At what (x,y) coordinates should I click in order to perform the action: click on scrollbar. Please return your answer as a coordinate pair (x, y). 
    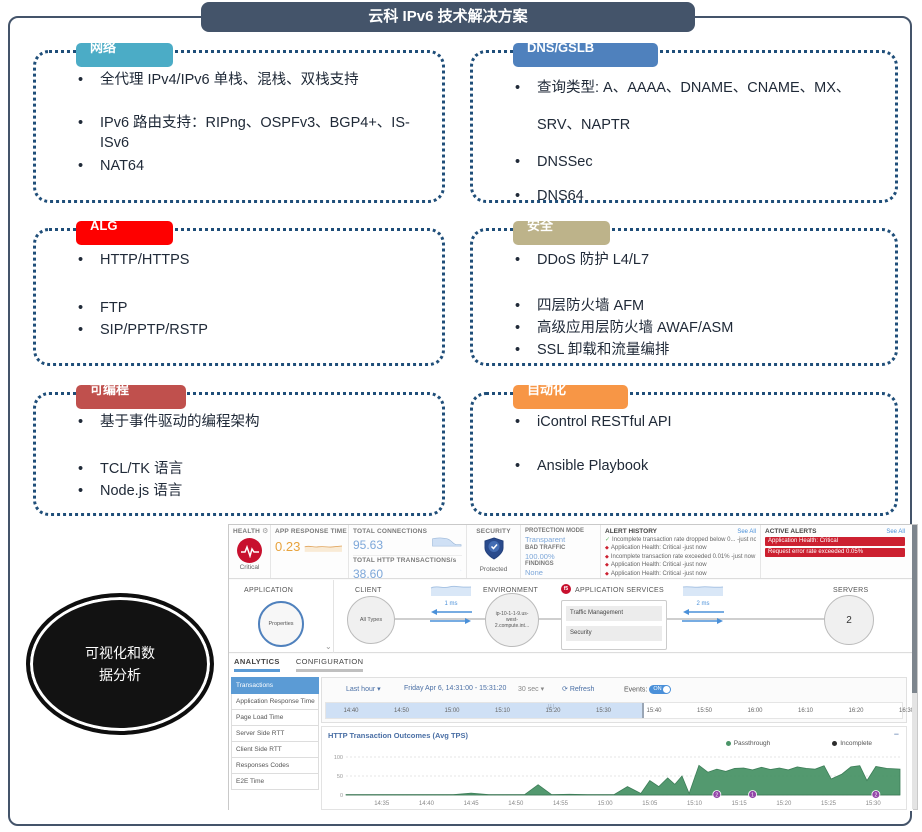
    Looking at the image, I should click on (914, 667).